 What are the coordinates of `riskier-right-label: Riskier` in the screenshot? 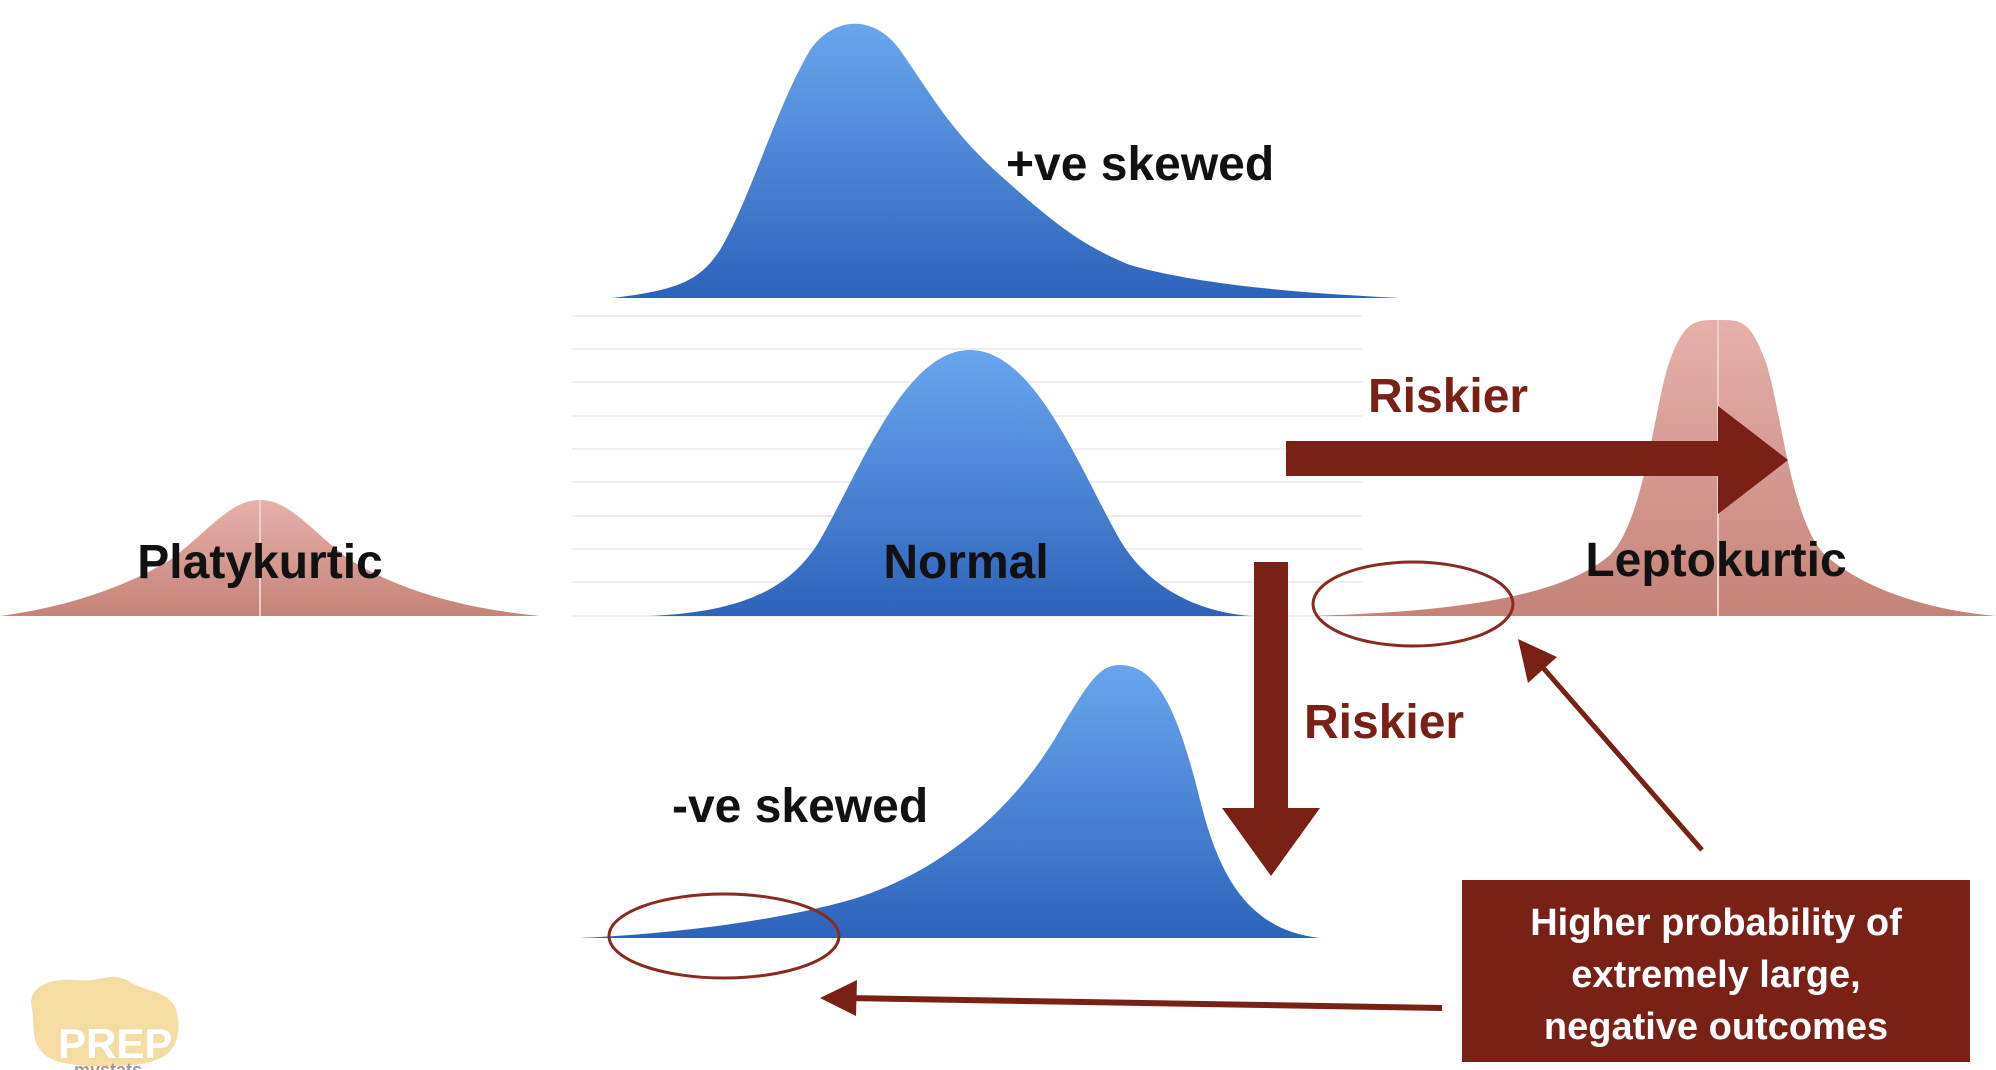 It's located at (1448, 396).